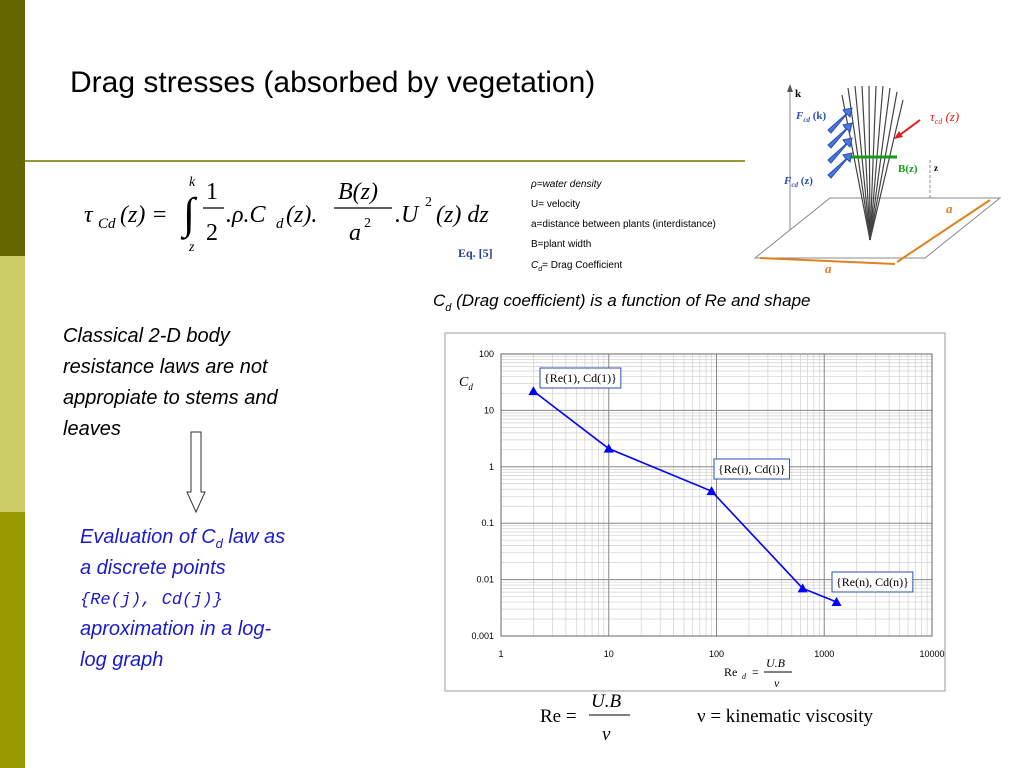 The width and height of the screenshot is (1024, 768). Describe the element at coordinates (462, 215) in the screenshot. I see `eq-part: (z) dz` at that location.